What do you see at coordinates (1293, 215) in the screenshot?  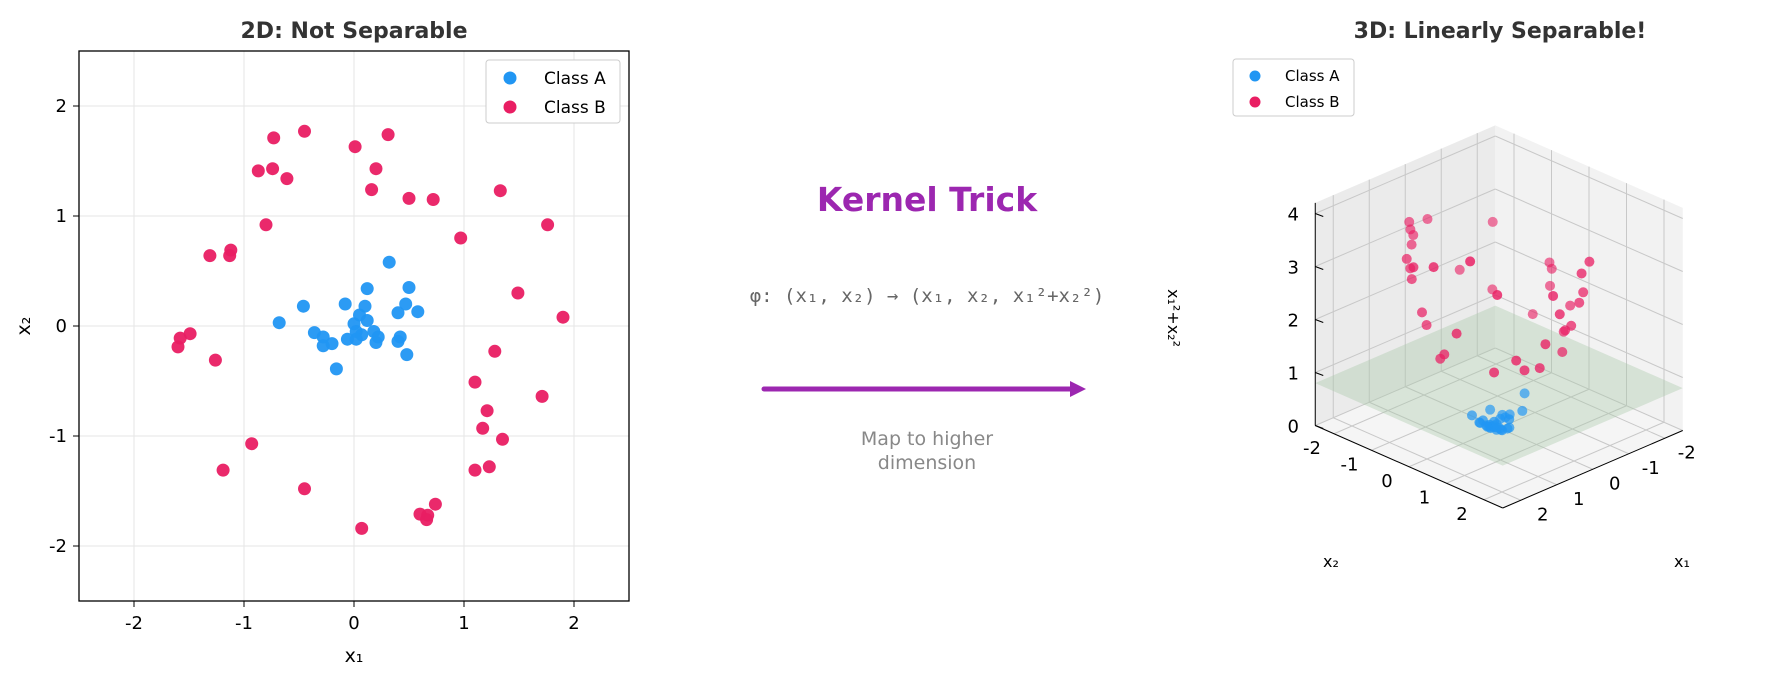 I see `z-tick-label: 4` at bounding box center [1293, 215].